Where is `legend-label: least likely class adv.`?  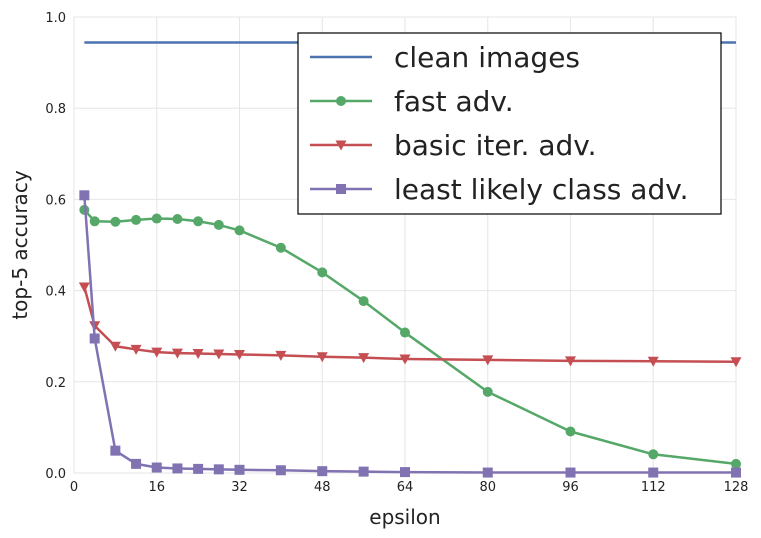 legend-label: least likely class adv. is located at coordinates (541, 189).